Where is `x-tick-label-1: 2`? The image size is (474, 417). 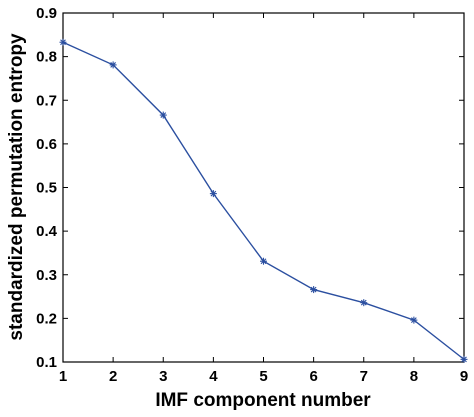 x-tick-label-1: 2 is located at coordinates (113, 376).